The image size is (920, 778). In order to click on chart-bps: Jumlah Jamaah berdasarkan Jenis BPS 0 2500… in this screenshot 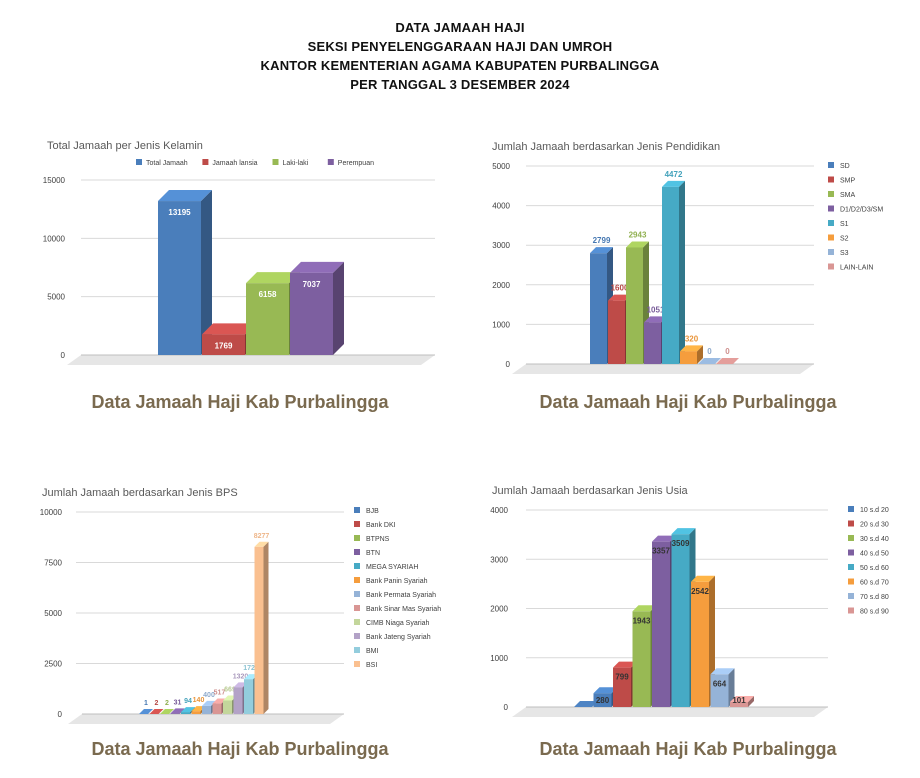, I will do `click(240, 602)`.